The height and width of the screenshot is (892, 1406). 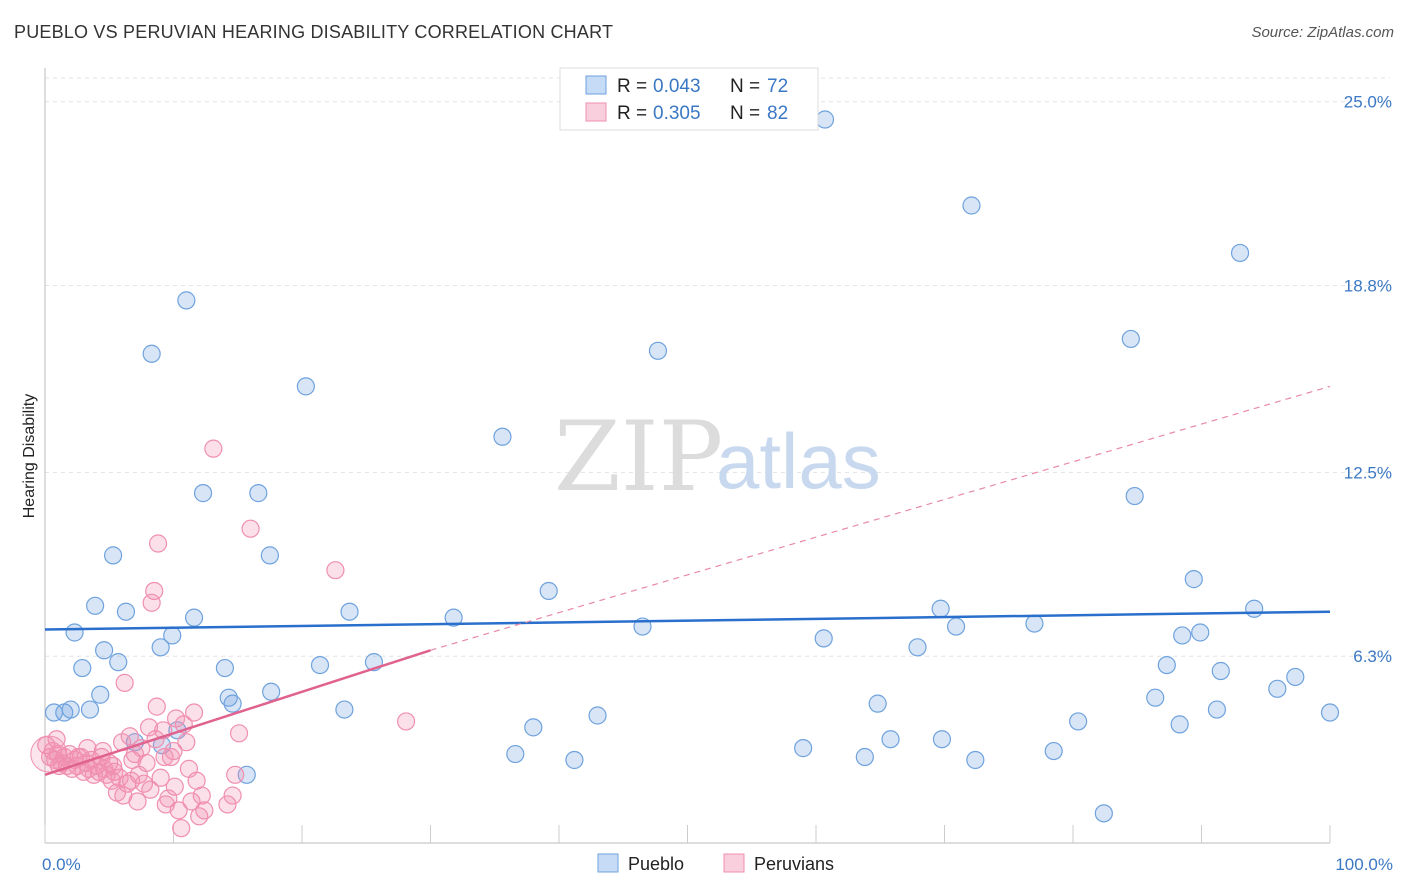 I want to click on x-tick-labels: 0.0% 100.0%, so click(x=717, y=864).